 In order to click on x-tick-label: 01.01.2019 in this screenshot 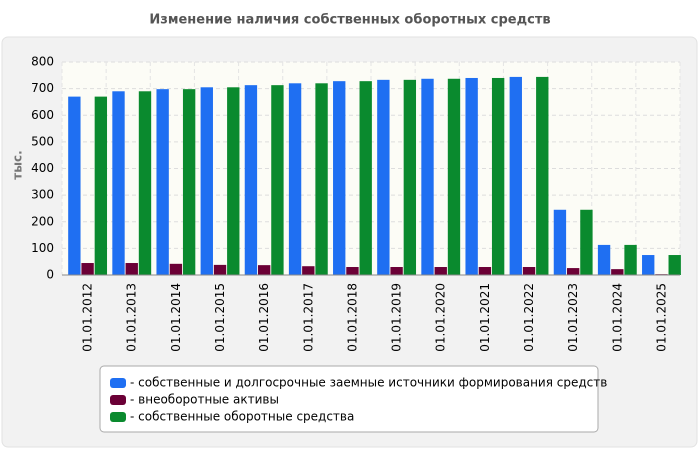, I will do `click(397, 317)`.